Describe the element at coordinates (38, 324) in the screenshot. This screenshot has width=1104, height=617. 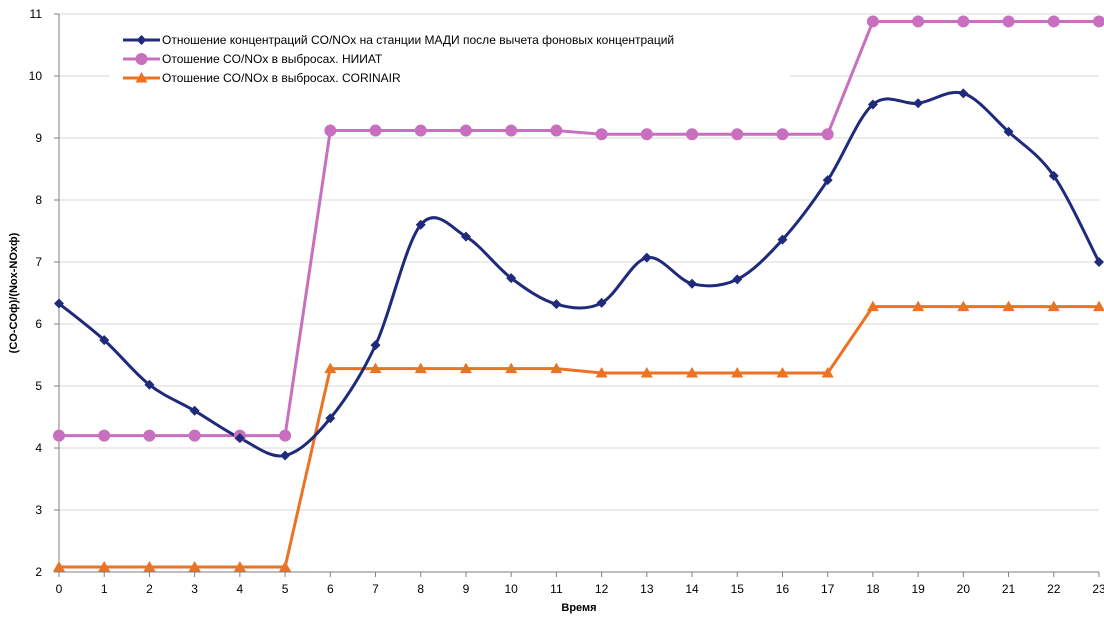
I see `y-tick-label: 6` at that location.